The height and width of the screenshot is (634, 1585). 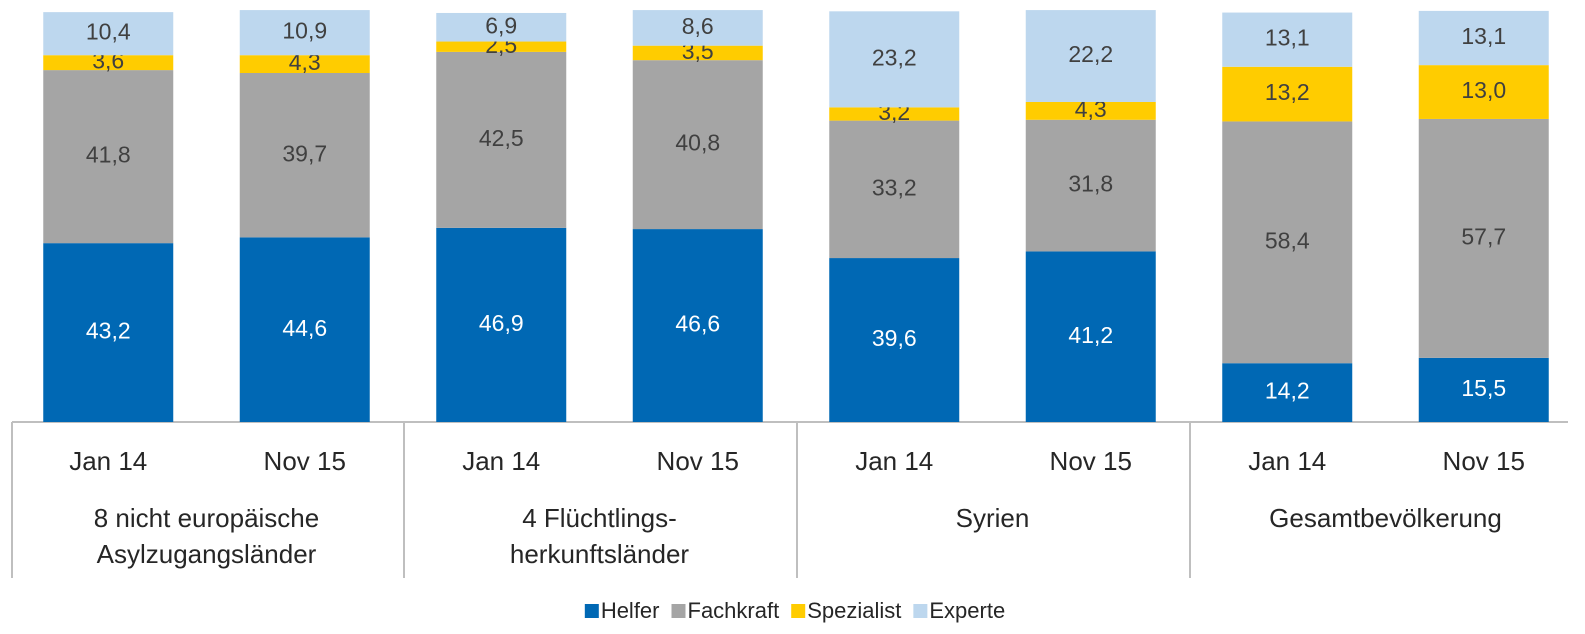 What do you see at coordinates (894, 57) in the screenshot?
I see `data-label: 23,2` at bounding box center [894, 57].